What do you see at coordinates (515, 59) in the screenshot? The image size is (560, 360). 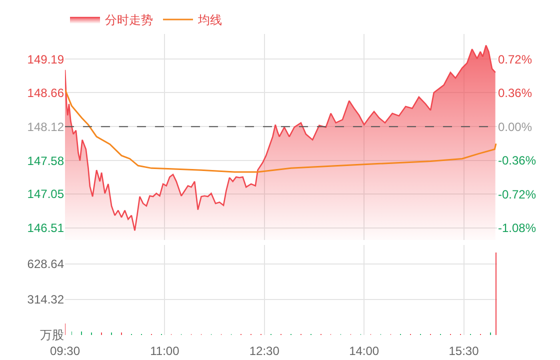 I see `y2-tick-label: 0.72%` at bounding box center [515, 59].